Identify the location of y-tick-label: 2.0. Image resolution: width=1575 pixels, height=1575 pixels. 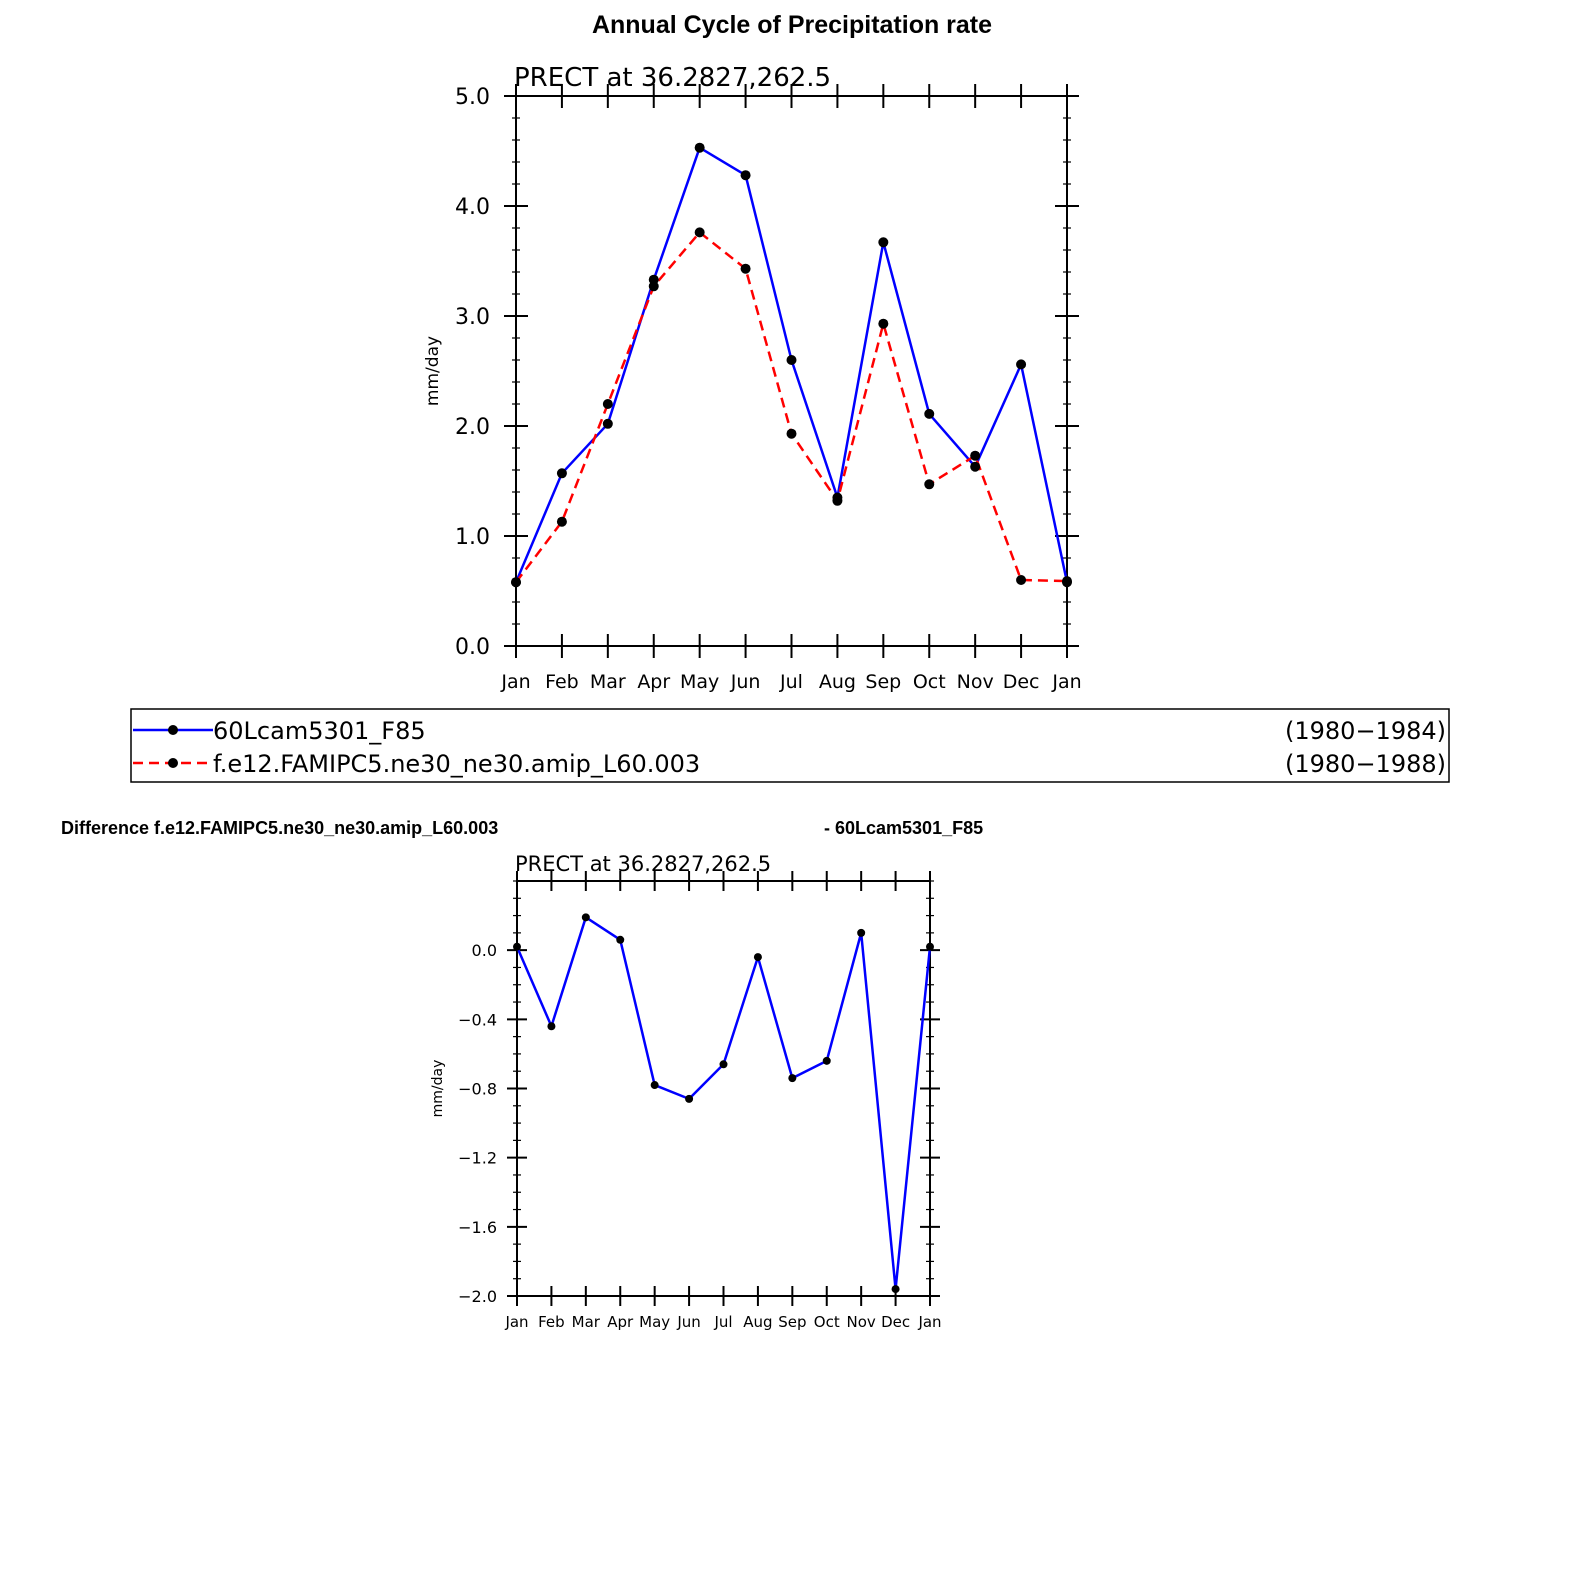
(472, 427).